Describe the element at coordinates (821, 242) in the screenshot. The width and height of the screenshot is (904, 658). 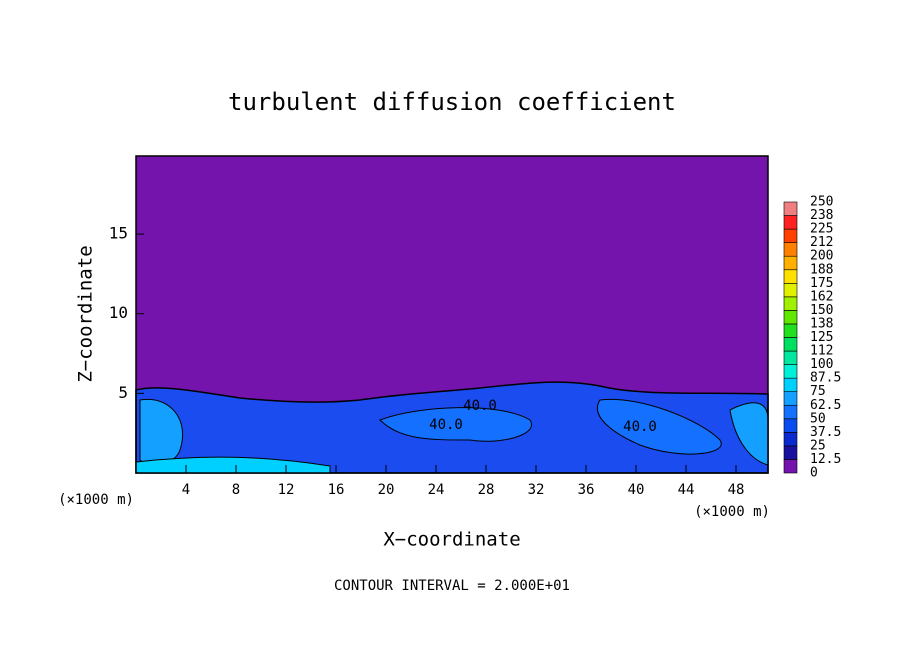
I see `colorbar-label: 212` at that location.